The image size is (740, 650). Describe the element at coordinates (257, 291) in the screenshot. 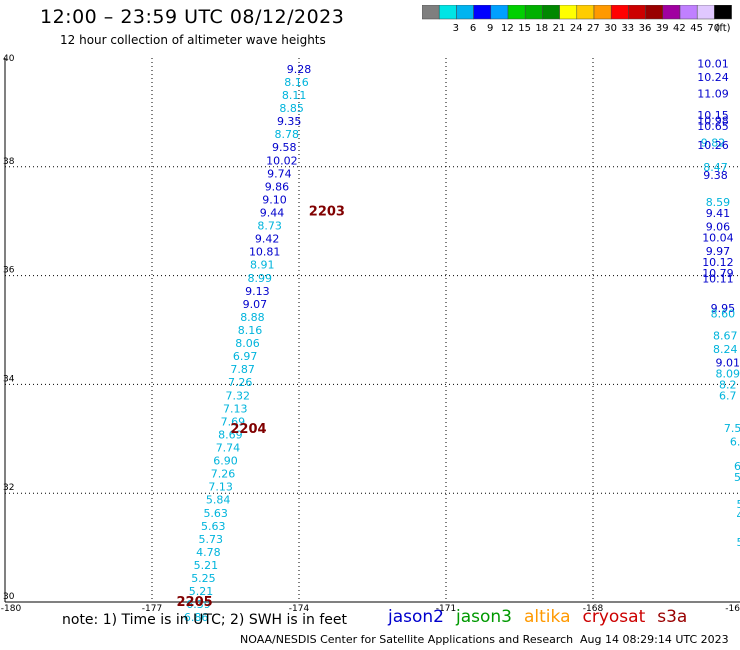

I see `swh-value-label: 9.13` at that location.